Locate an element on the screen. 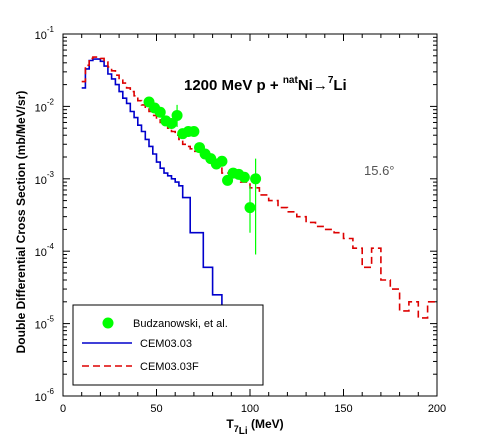 This screenshot has width=485, height=445. legend-box is located at coordinates (168, 345).